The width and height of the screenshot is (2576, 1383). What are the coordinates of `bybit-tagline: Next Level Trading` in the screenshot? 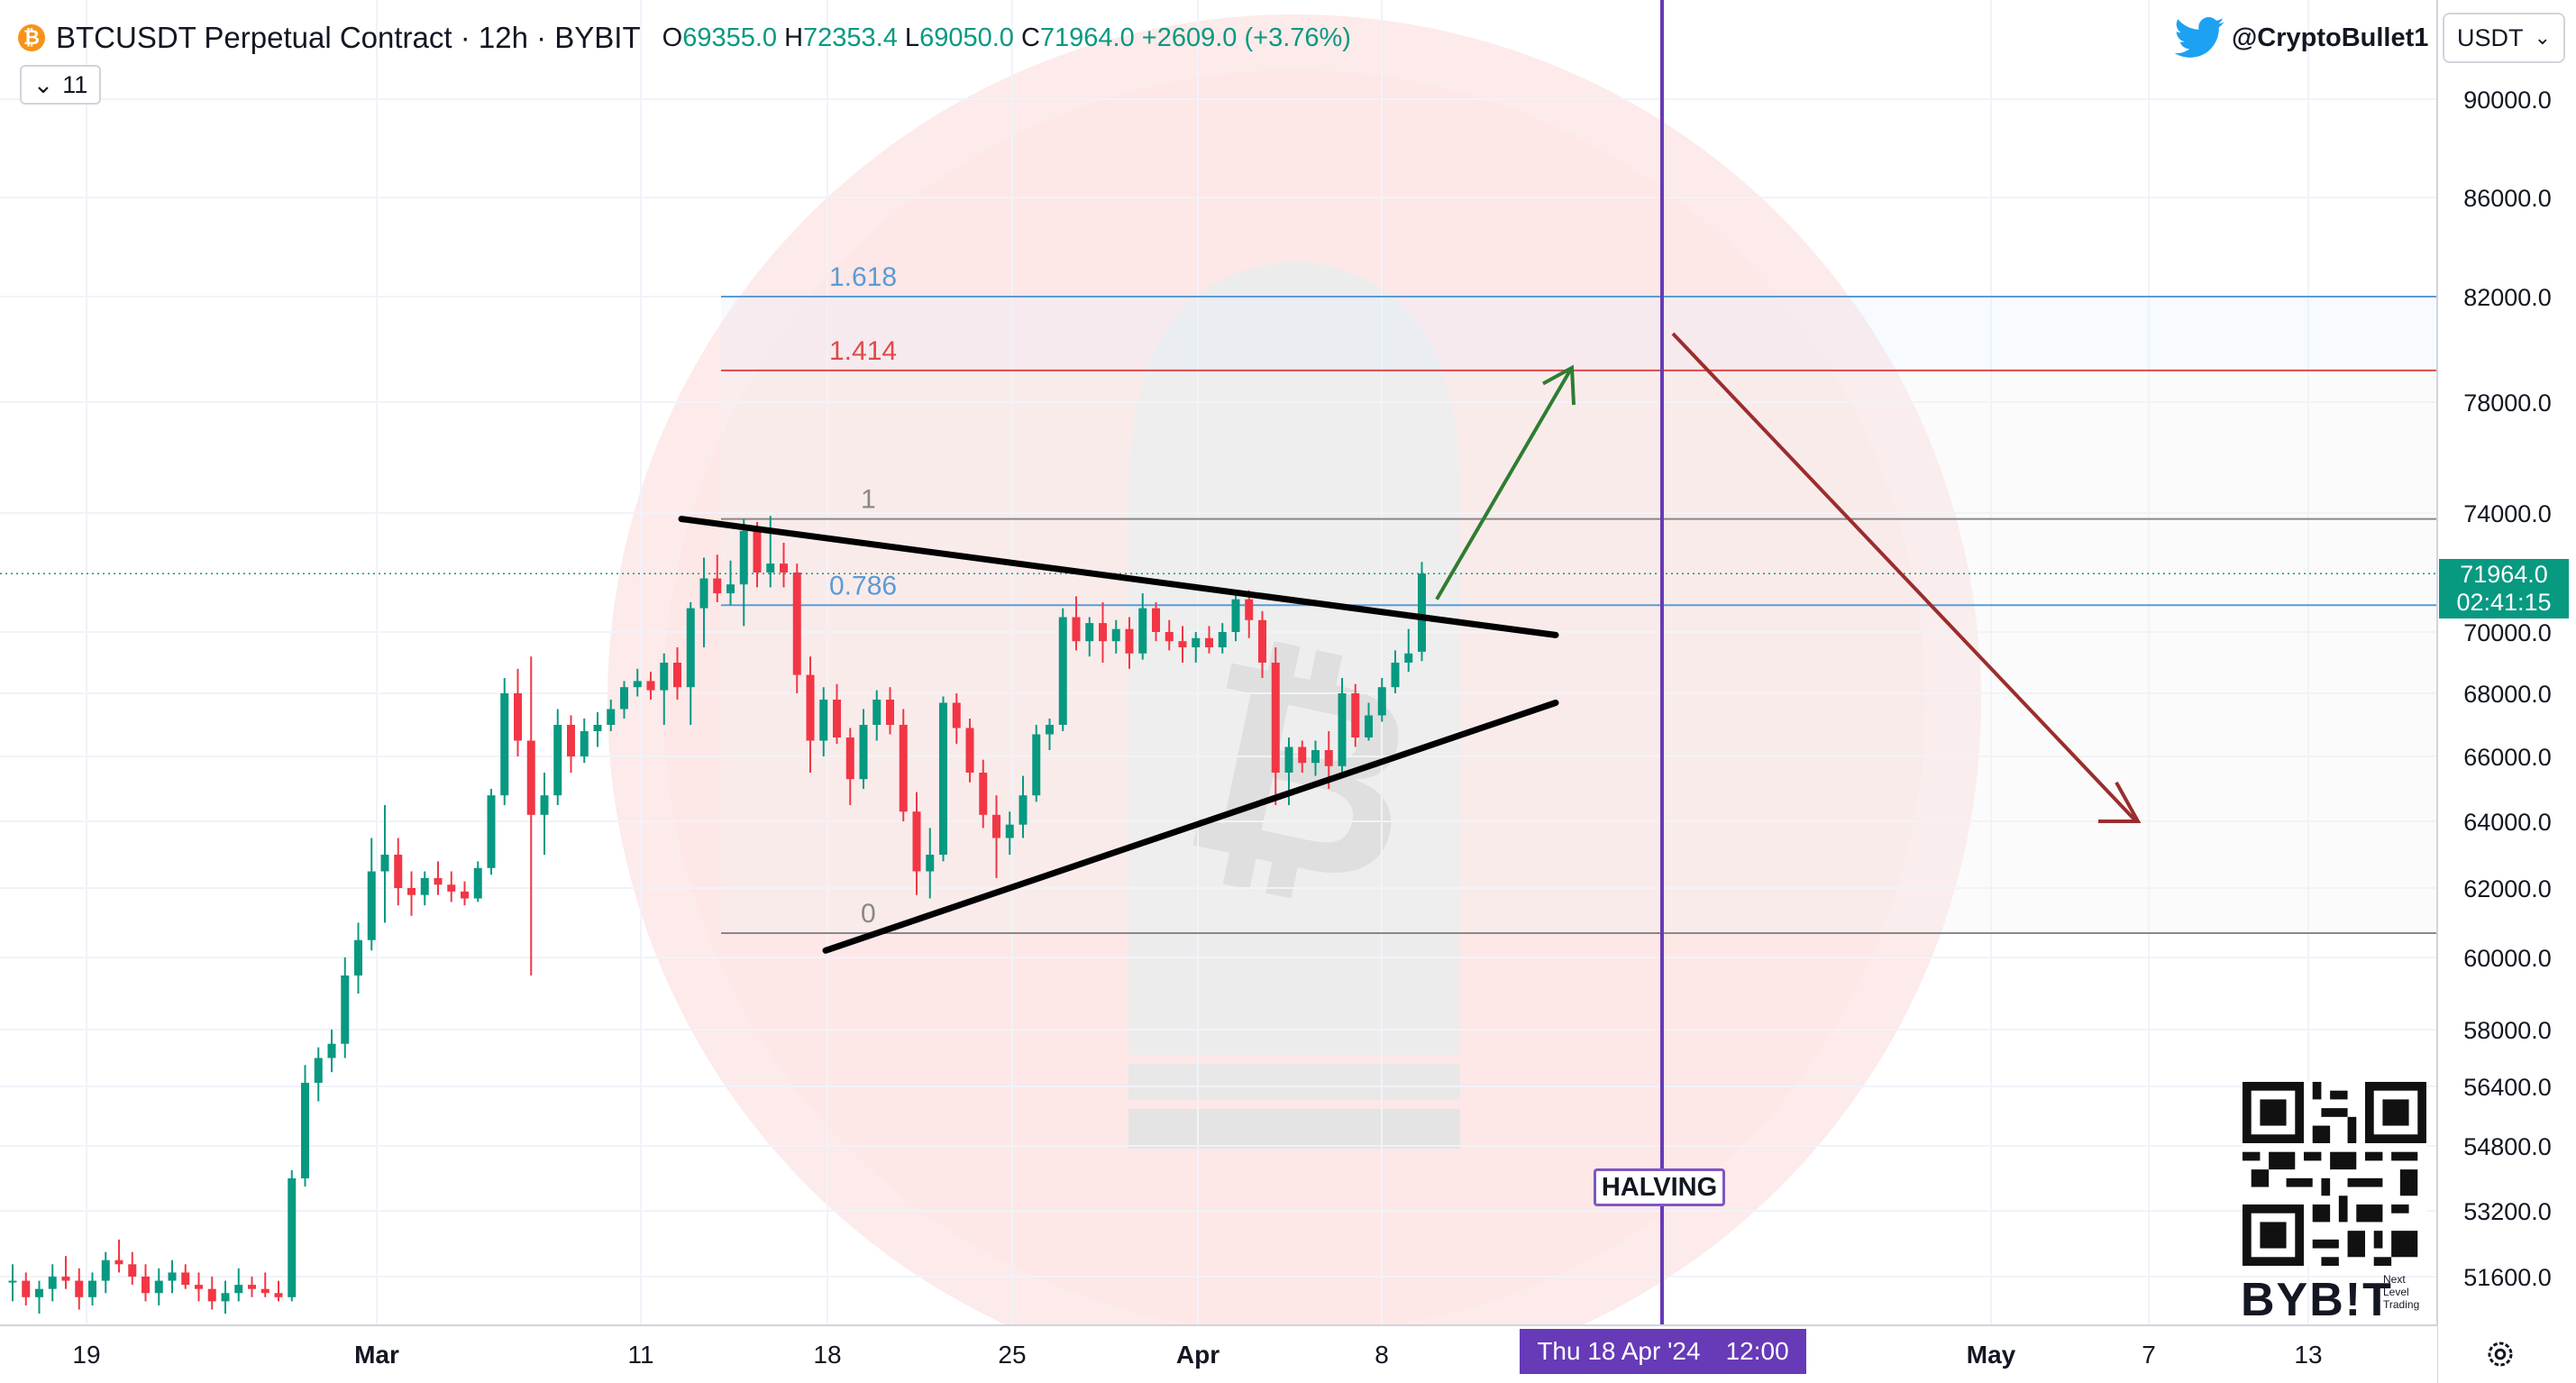 It's located at (2401, 1292).